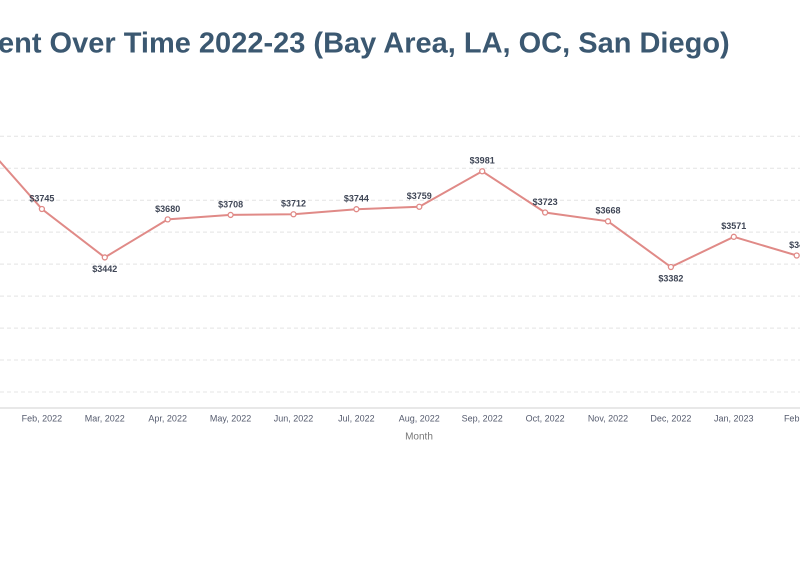  What do you see at coordinates (419, 437) in the screenshot?
I see `x-axis-title: Month` at bounding box center [419, 437].